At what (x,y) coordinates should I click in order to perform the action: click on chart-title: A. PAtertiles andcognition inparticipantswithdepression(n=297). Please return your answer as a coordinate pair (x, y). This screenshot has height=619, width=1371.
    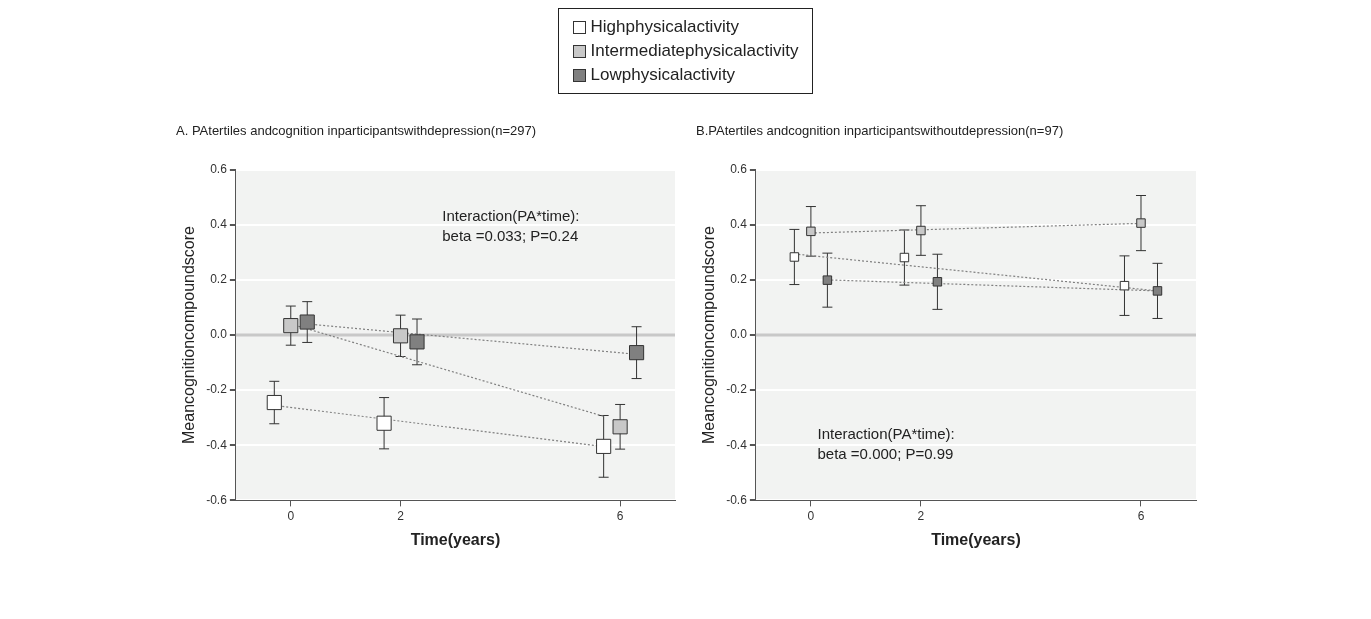
    Looking at the image, I should click on (355, 131).